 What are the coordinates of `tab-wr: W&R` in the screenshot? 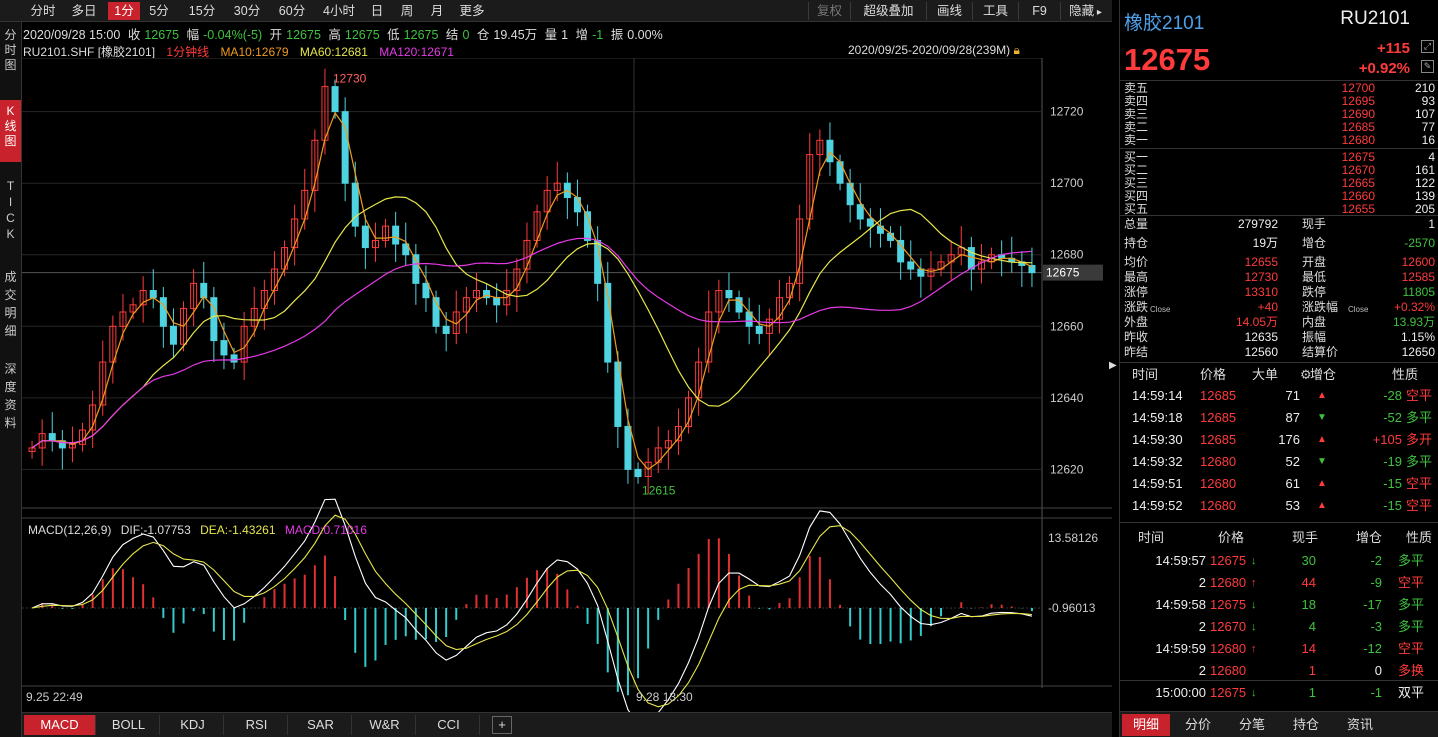 It's located at (385, 725).